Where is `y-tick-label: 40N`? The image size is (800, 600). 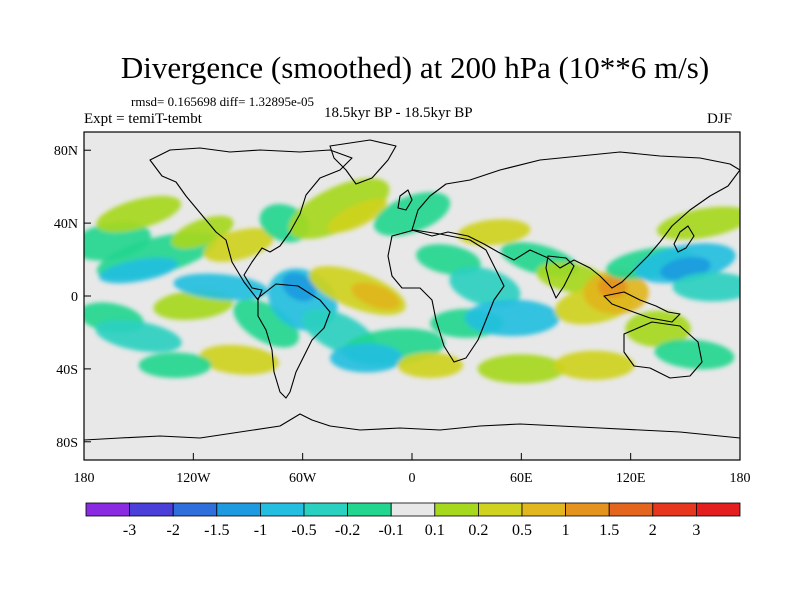 y-tick-label: 40N is located at coordinates (66, 224).